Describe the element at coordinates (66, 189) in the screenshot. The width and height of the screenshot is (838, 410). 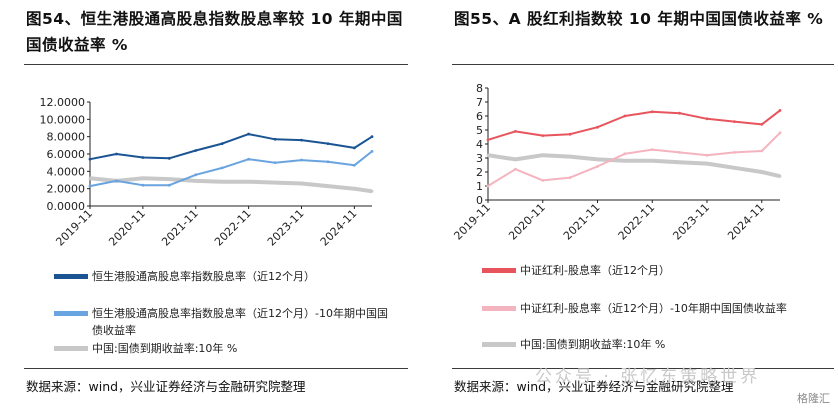
I see `y-tick-label: 2.0000` at that location.